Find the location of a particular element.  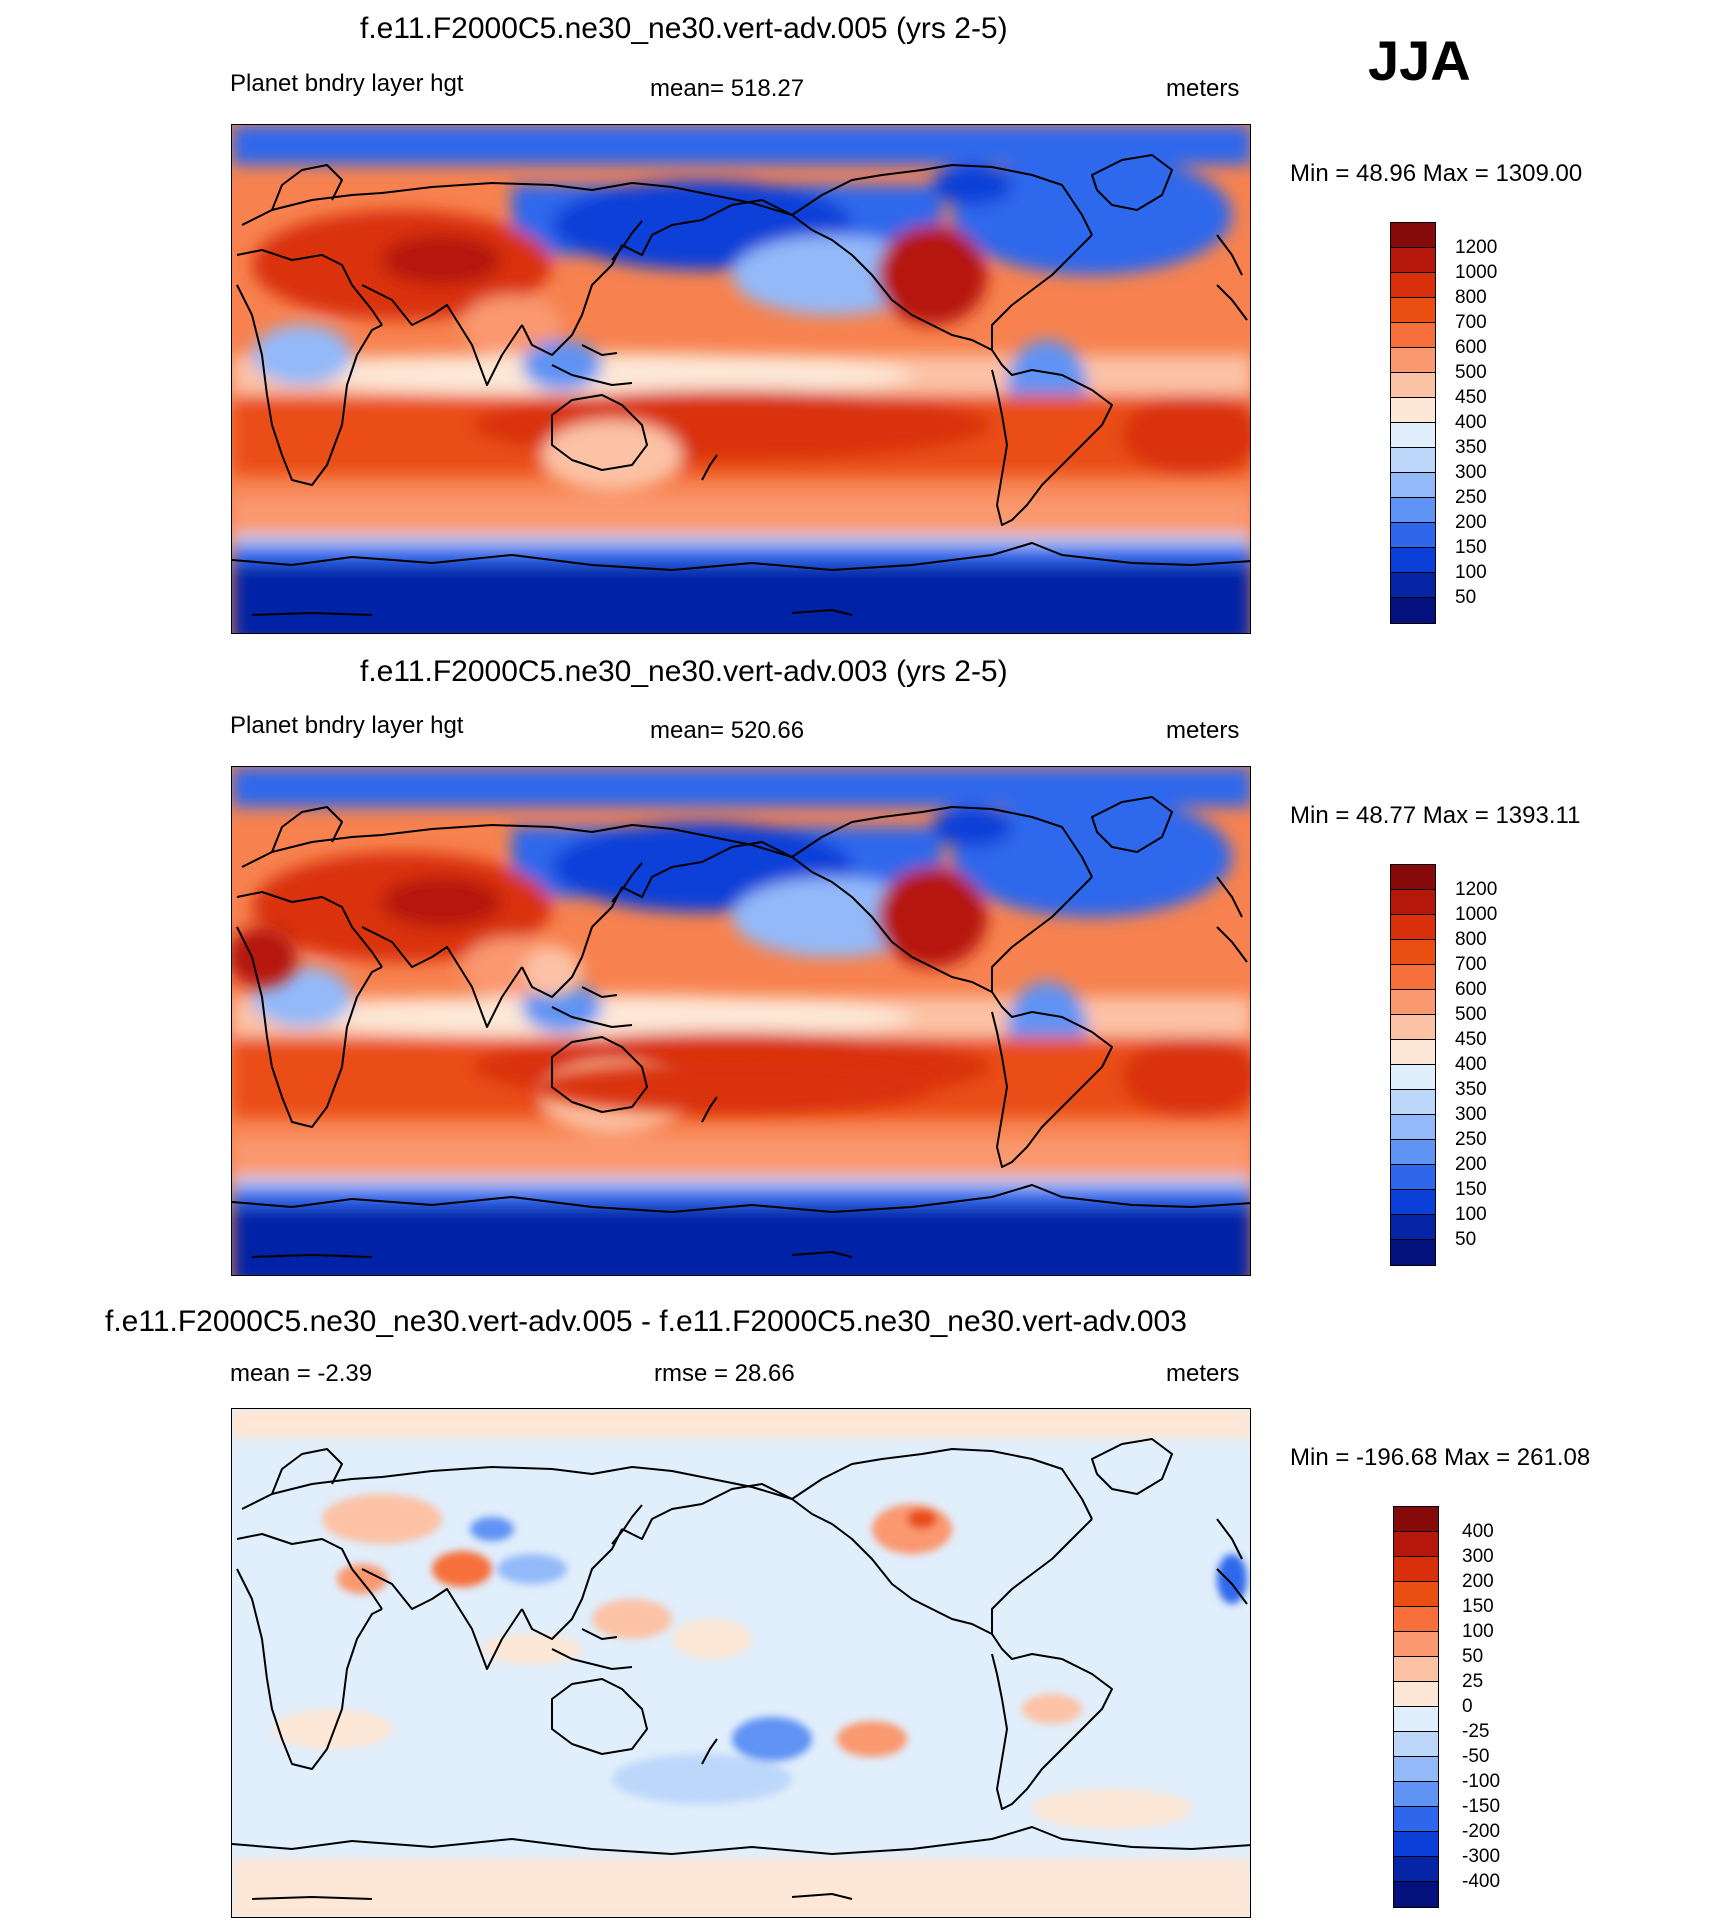

panel-2-minmax: Min = 48.77 Max = 1393.11 is located at coordinates (1435, 815).